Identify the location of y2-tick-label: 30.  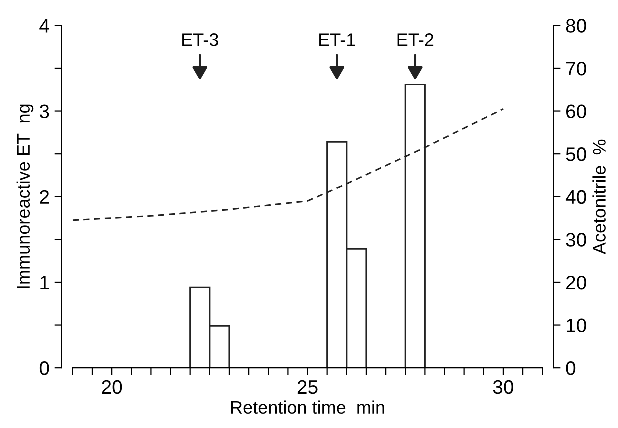
(576, 240).